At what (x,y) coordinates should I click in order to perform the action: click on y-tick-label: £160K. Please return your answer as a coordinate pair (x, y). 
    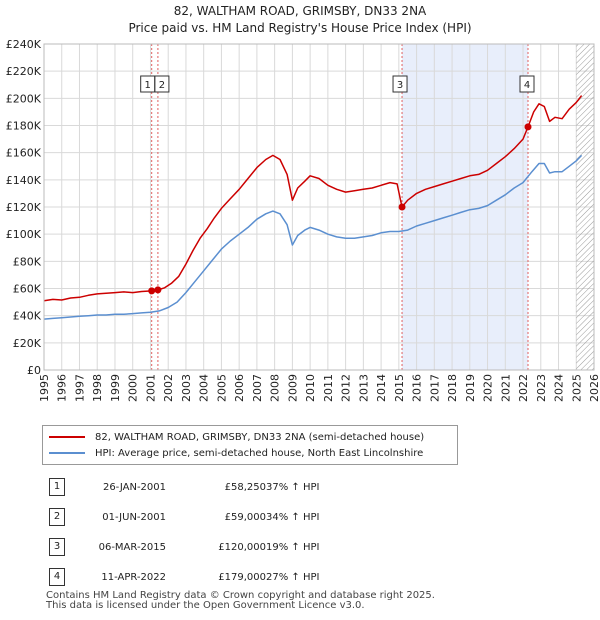
    Looking at the image, I should click on (24, 153).